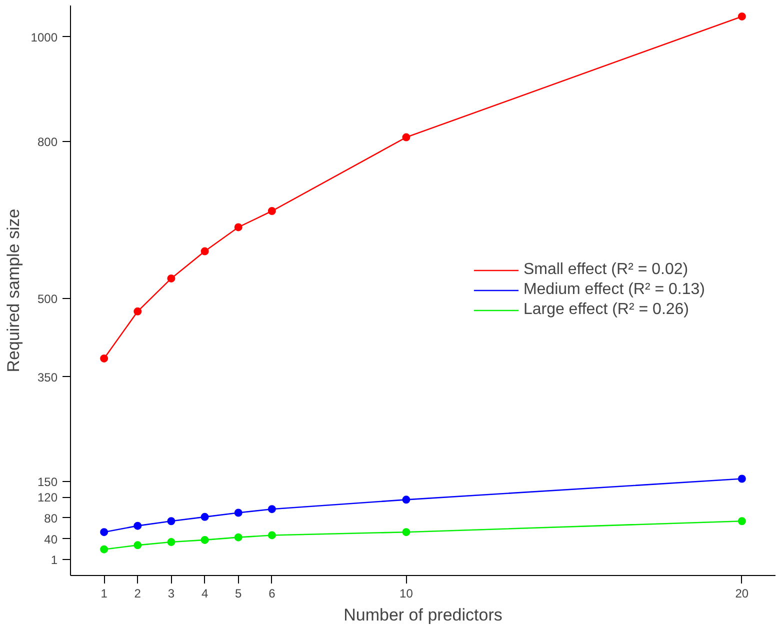  What do you see at coordinates (272, 593) in the screenshot?
I see `x-tick-label: 6` at bounding box center [272, 593].